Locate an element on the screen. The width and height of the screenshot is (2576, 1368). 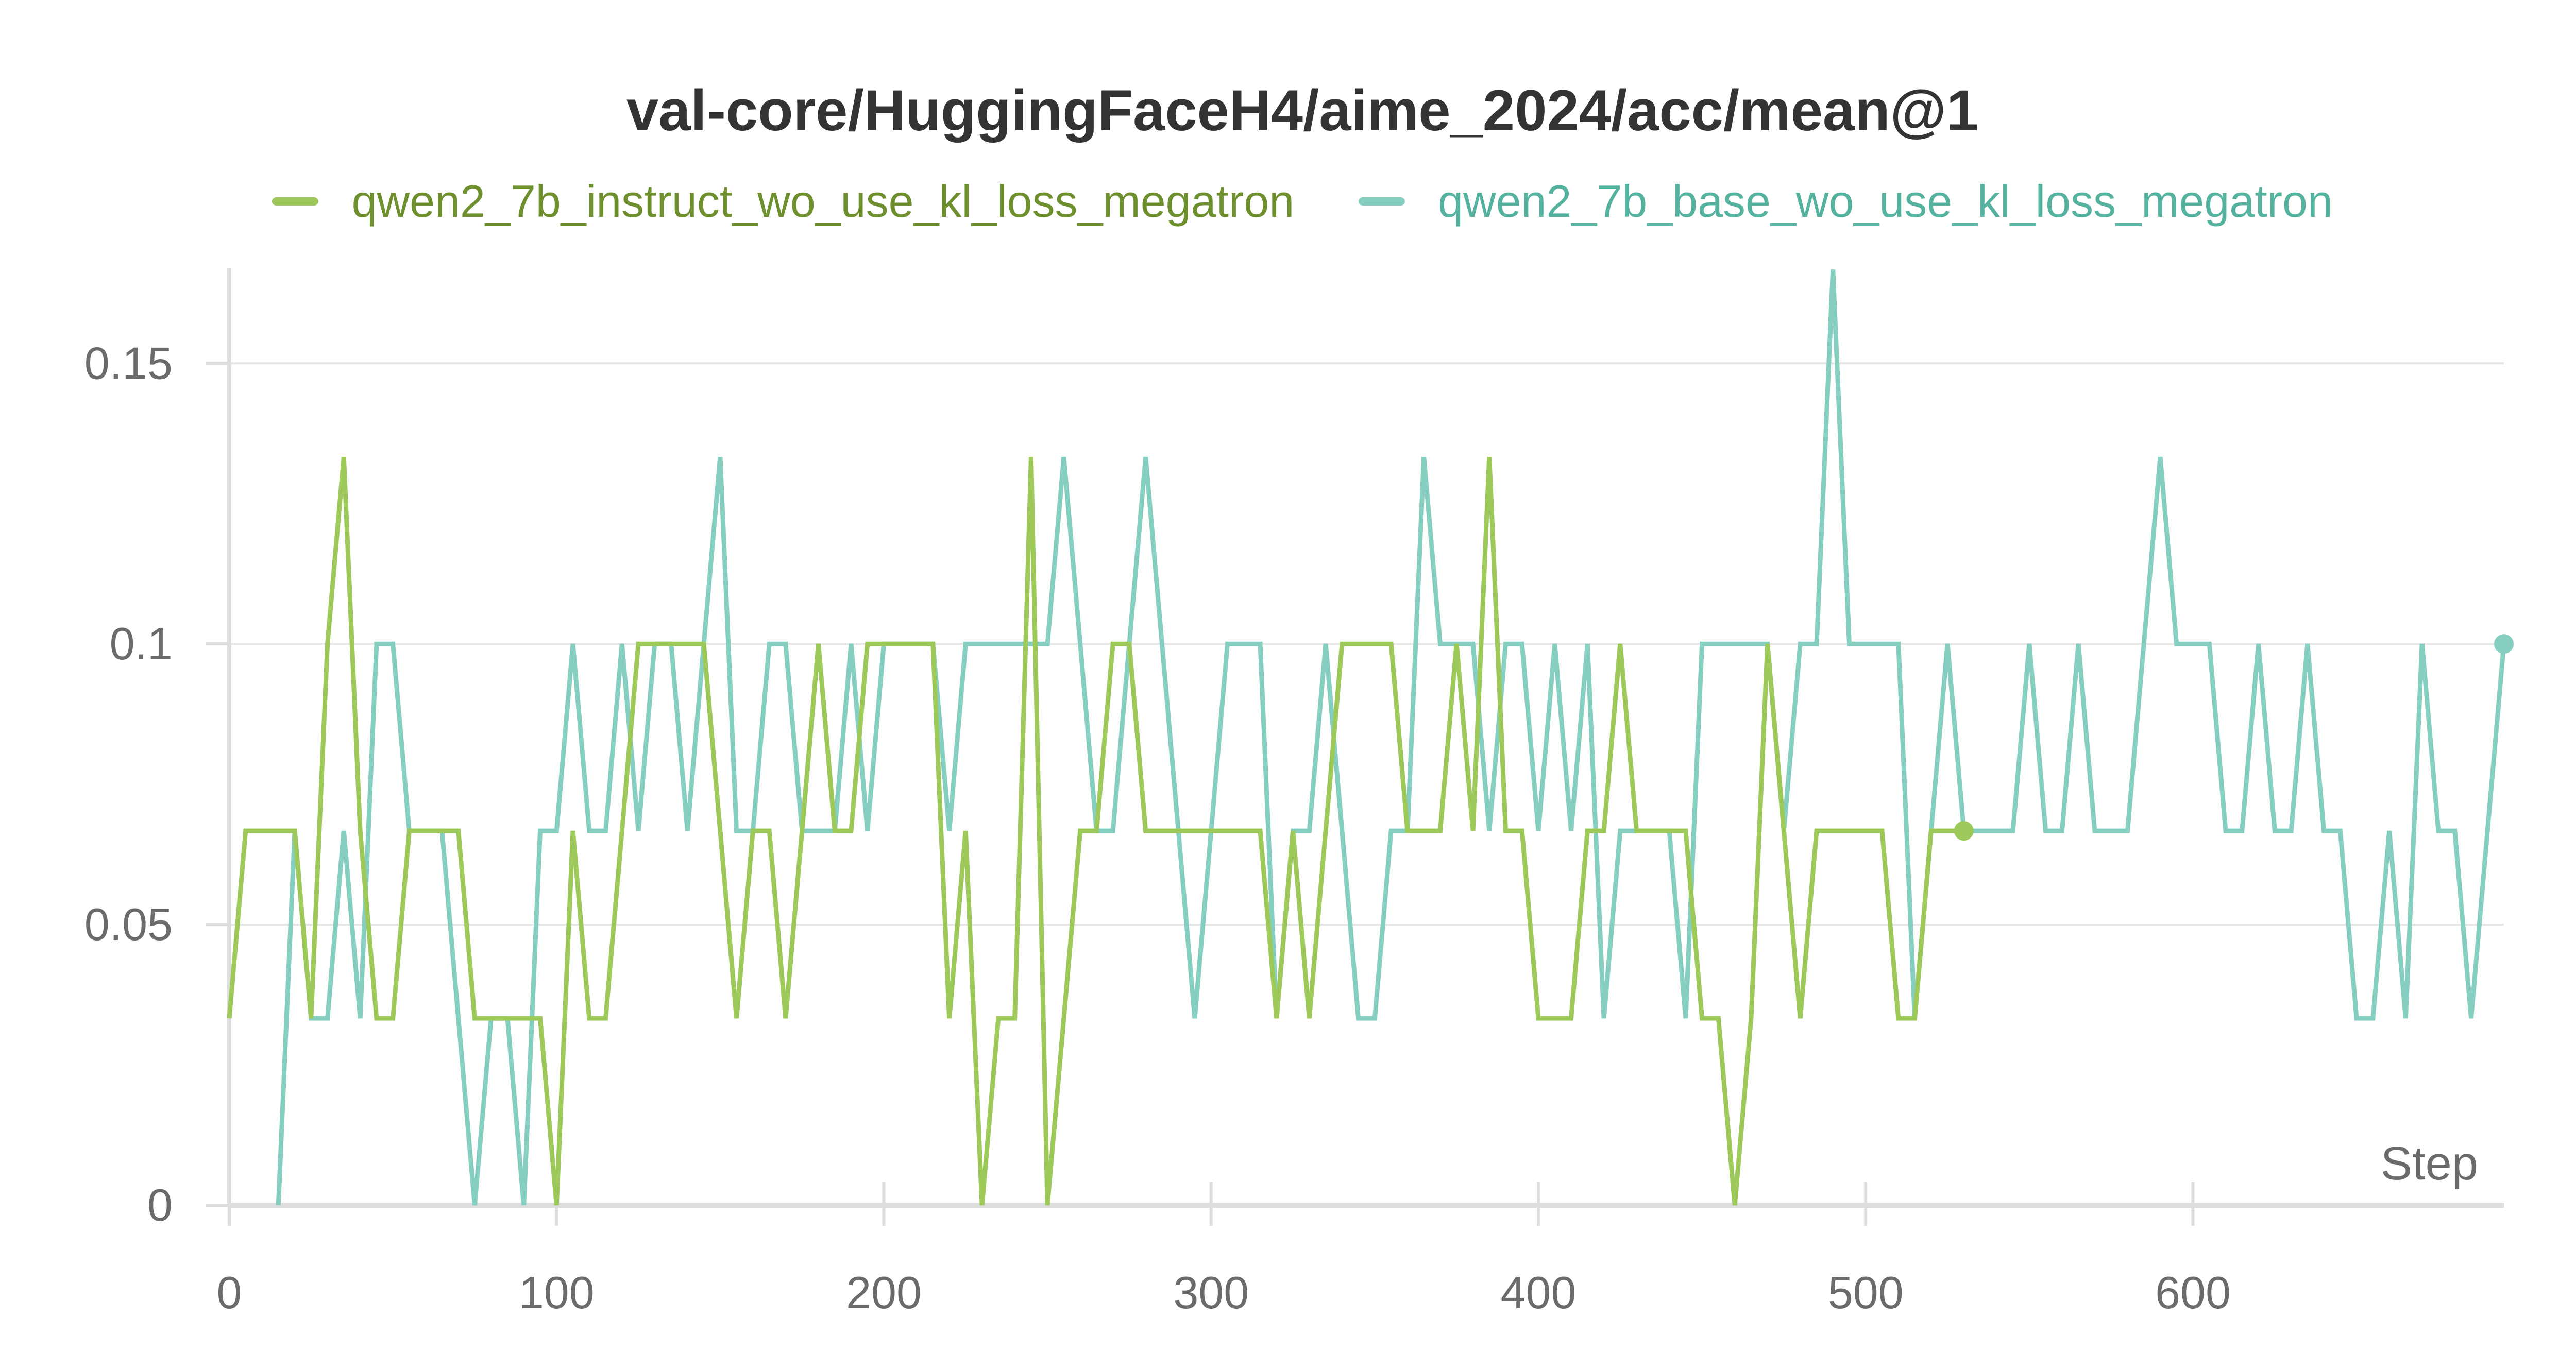
legend-swatch-base is located at coordinates (1381, 201).